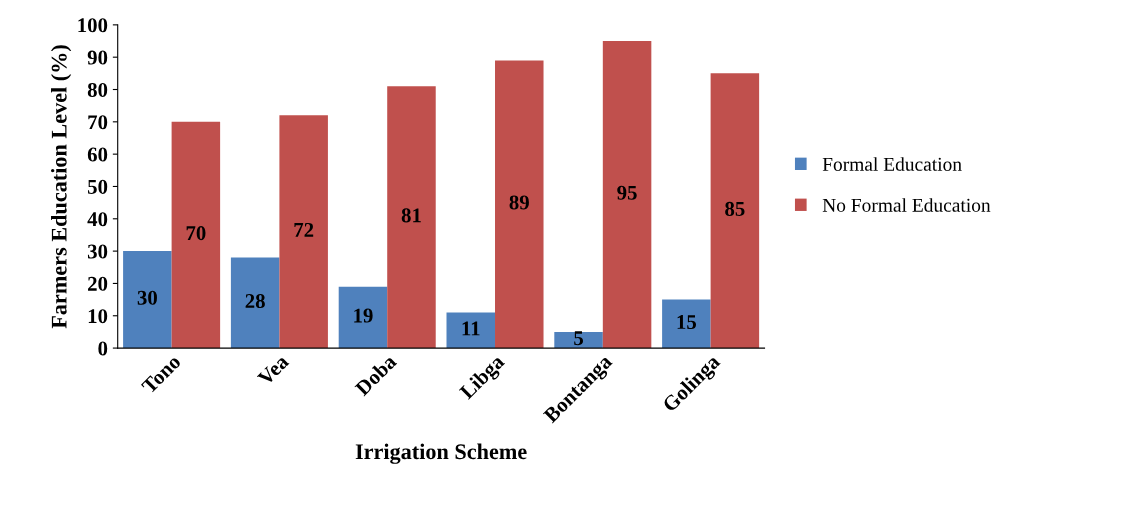 The image size is (1121, 529). What do you see at coordinates (97, 89) in the screenshot?
I see `y-tick-label: 80` at bounding box center [97, 89].